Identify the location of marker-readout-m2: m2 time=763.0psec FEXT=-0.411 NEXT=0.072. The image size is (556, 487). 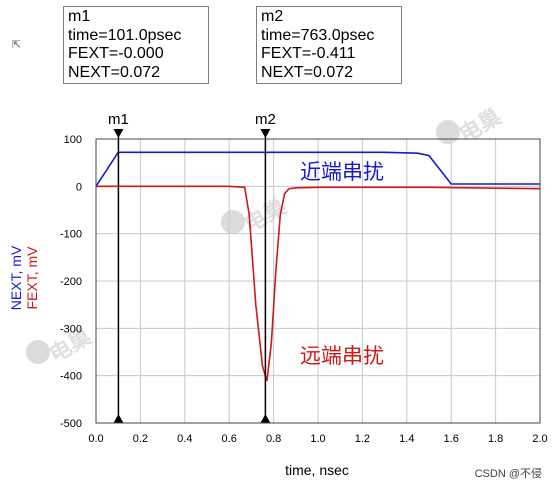
(329, 45).